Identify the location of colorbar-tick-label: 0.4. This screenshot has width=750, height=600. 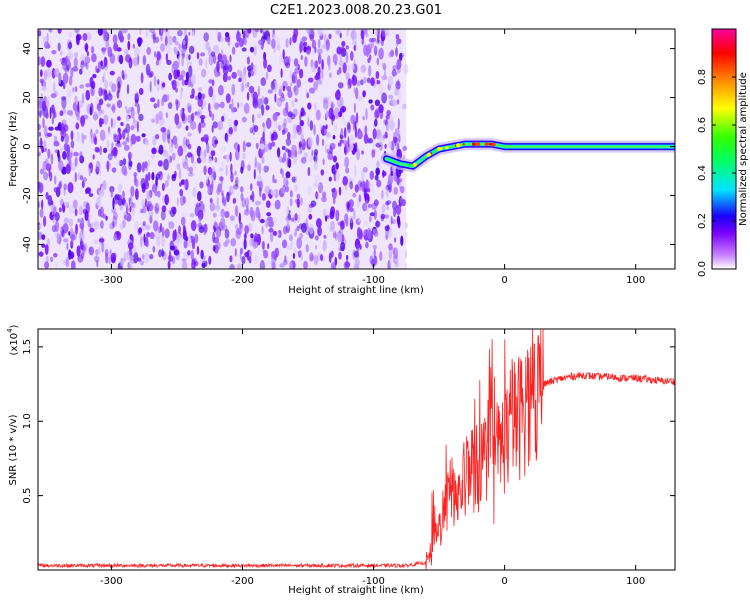
(702, 173).